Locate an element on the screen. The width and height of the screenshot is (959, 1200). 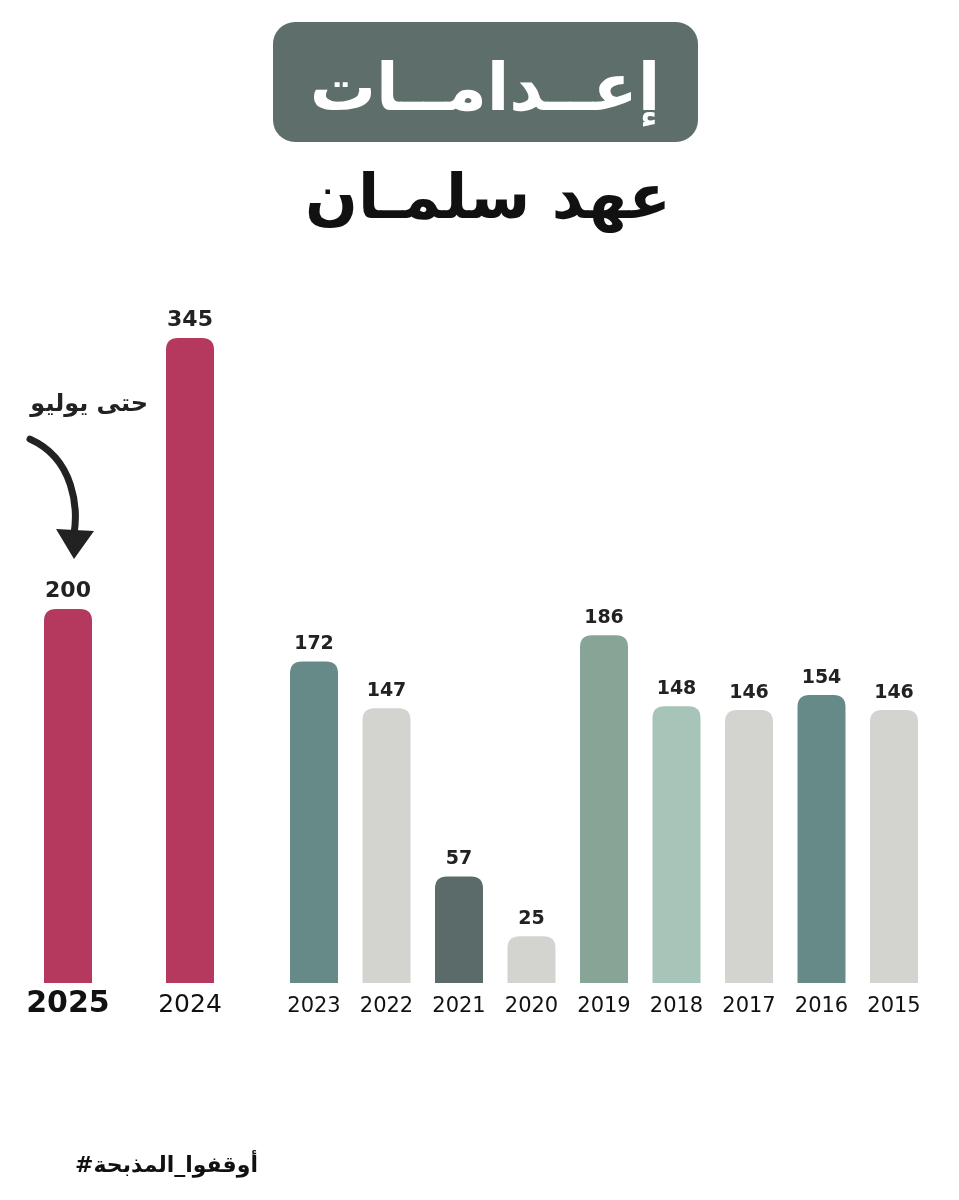
x-tick-label: 2023 is located at coordinates (314, 1005).